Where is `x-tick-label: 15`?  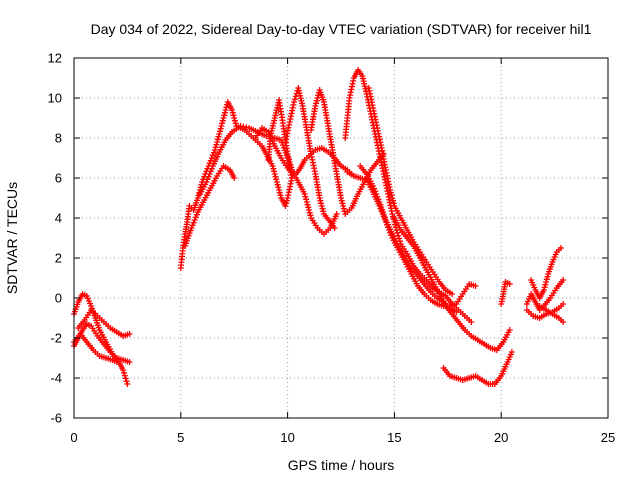
x-tick-label: 15 is located at coordinates (394, 437).